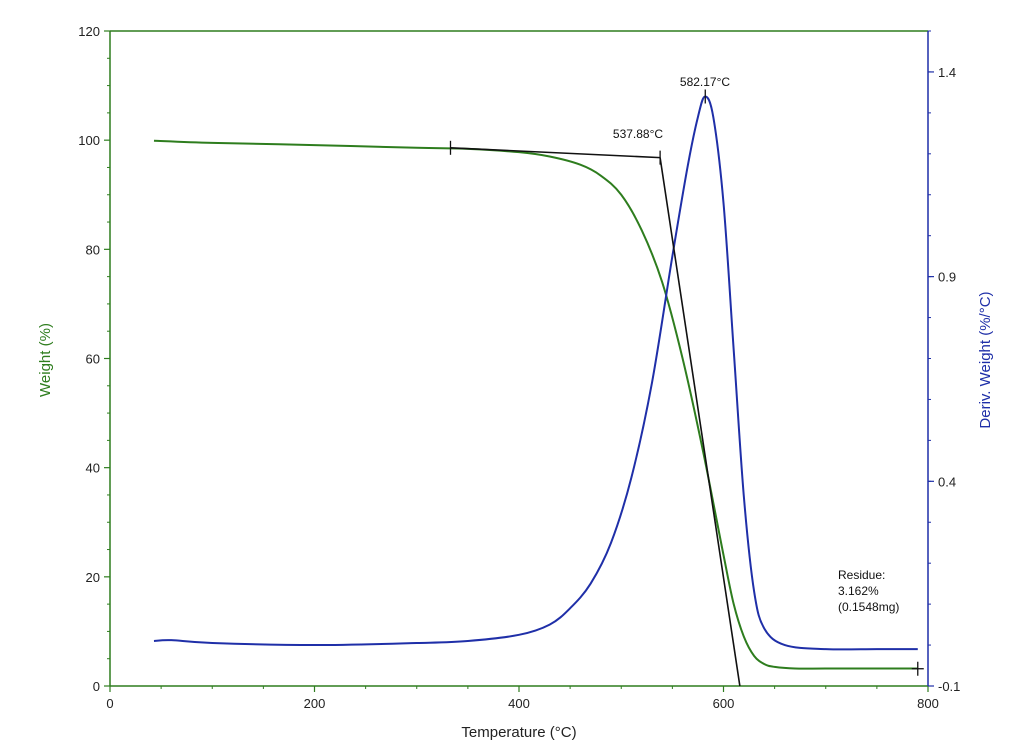  I want to click on onset-temperature-label: 537.88°C, so click(638, 134).